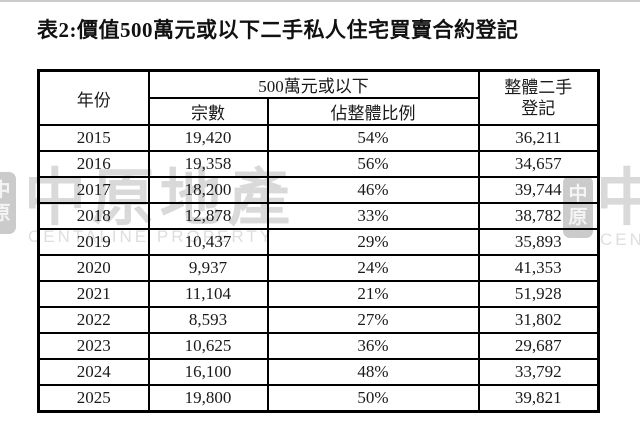 The height and width of the screenshot is (444, 640). What do you see at coordinates (373, 138) in the screenshot?
I see `cell-share: 54%` at bounding box center [373, 138].